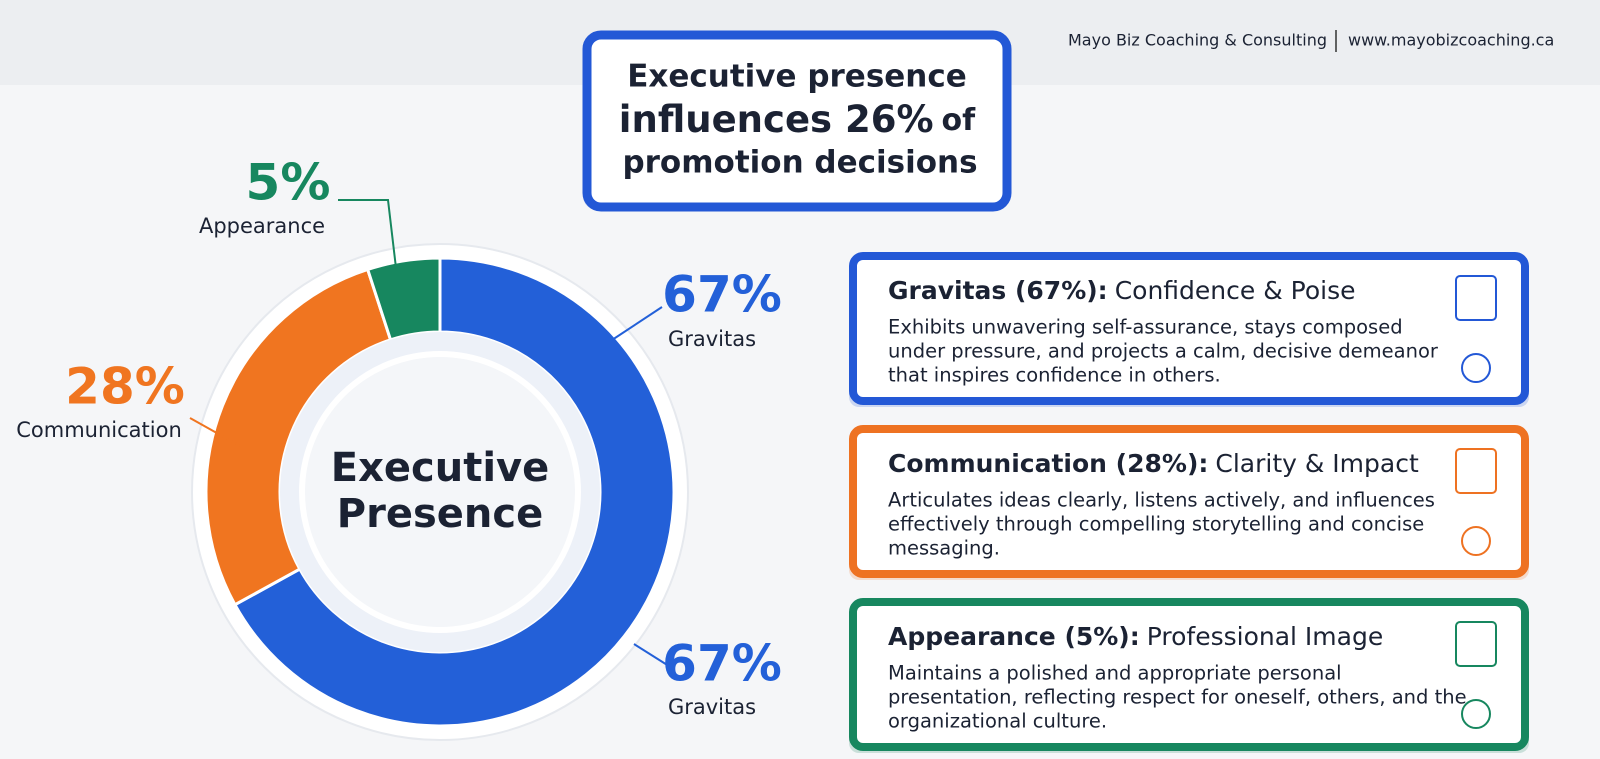 This screenshot has width=1600, height=759. What do you see at coordinates (1265, 636) in the screenshot?
I see `card-title-rest: Professional Image` at bounding box center [1265, 636].